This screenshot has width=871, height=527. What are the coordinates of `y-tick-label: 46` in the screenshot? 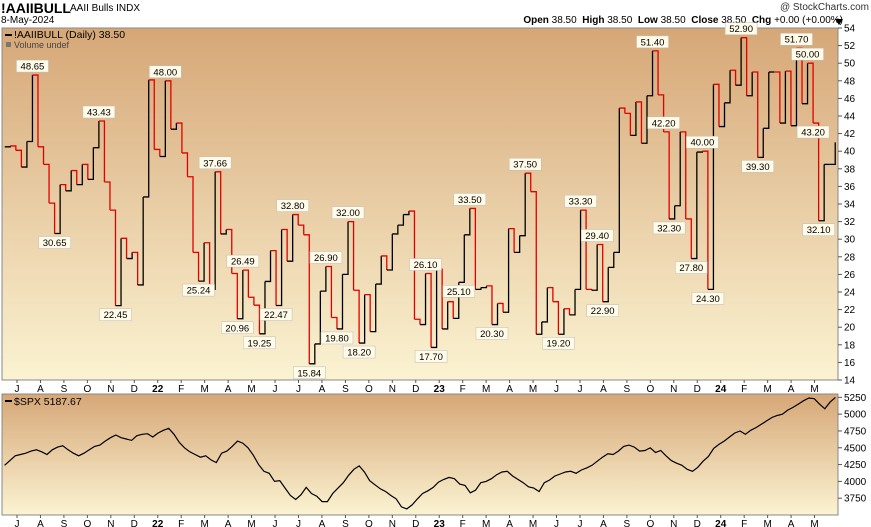 It's located at (850, 99).